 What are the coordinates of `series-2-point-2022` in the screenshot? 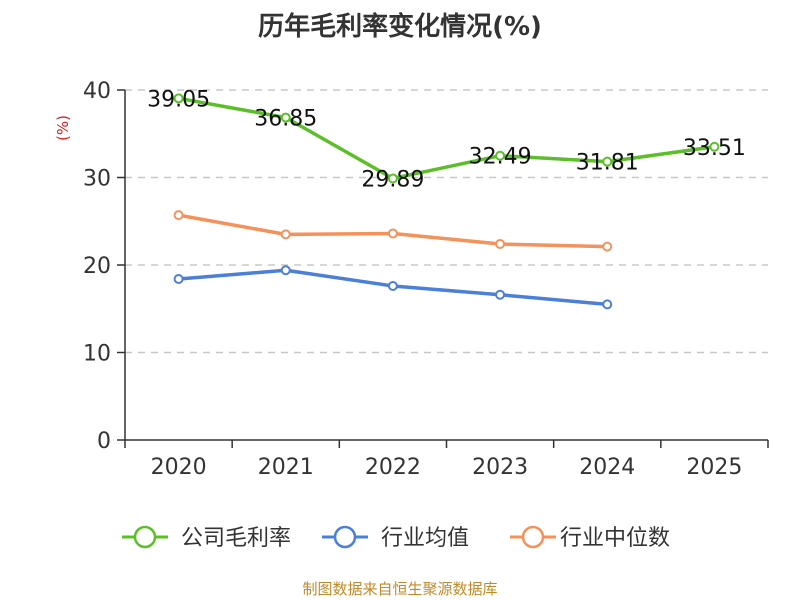 It's located at (392, 233).